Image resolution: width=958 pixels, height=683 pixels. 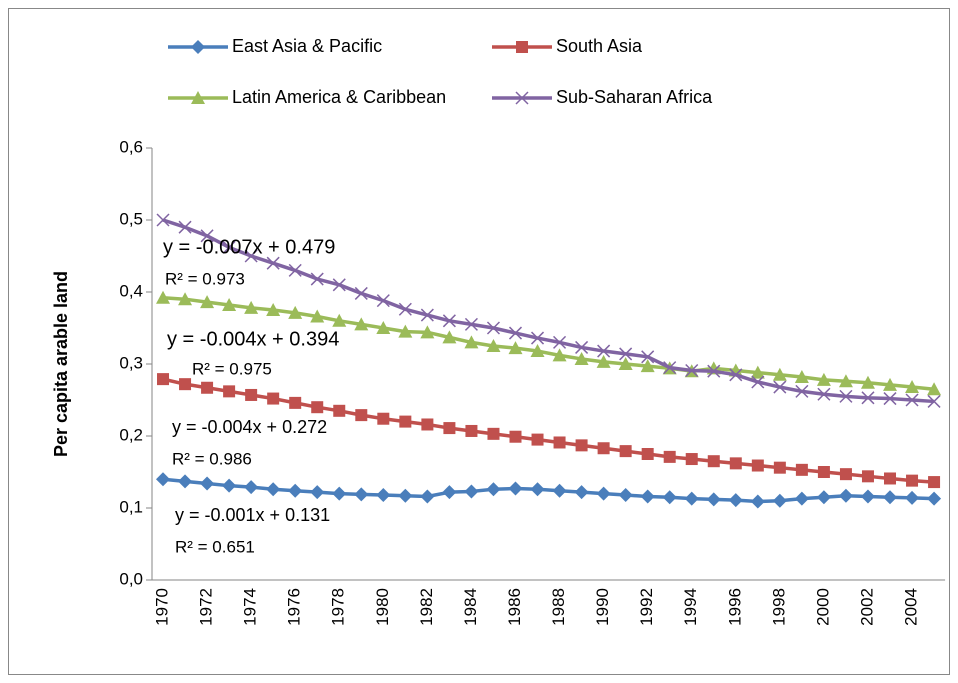 I want to click on y-tick-label: 0,5, so click(x=131, y=218).